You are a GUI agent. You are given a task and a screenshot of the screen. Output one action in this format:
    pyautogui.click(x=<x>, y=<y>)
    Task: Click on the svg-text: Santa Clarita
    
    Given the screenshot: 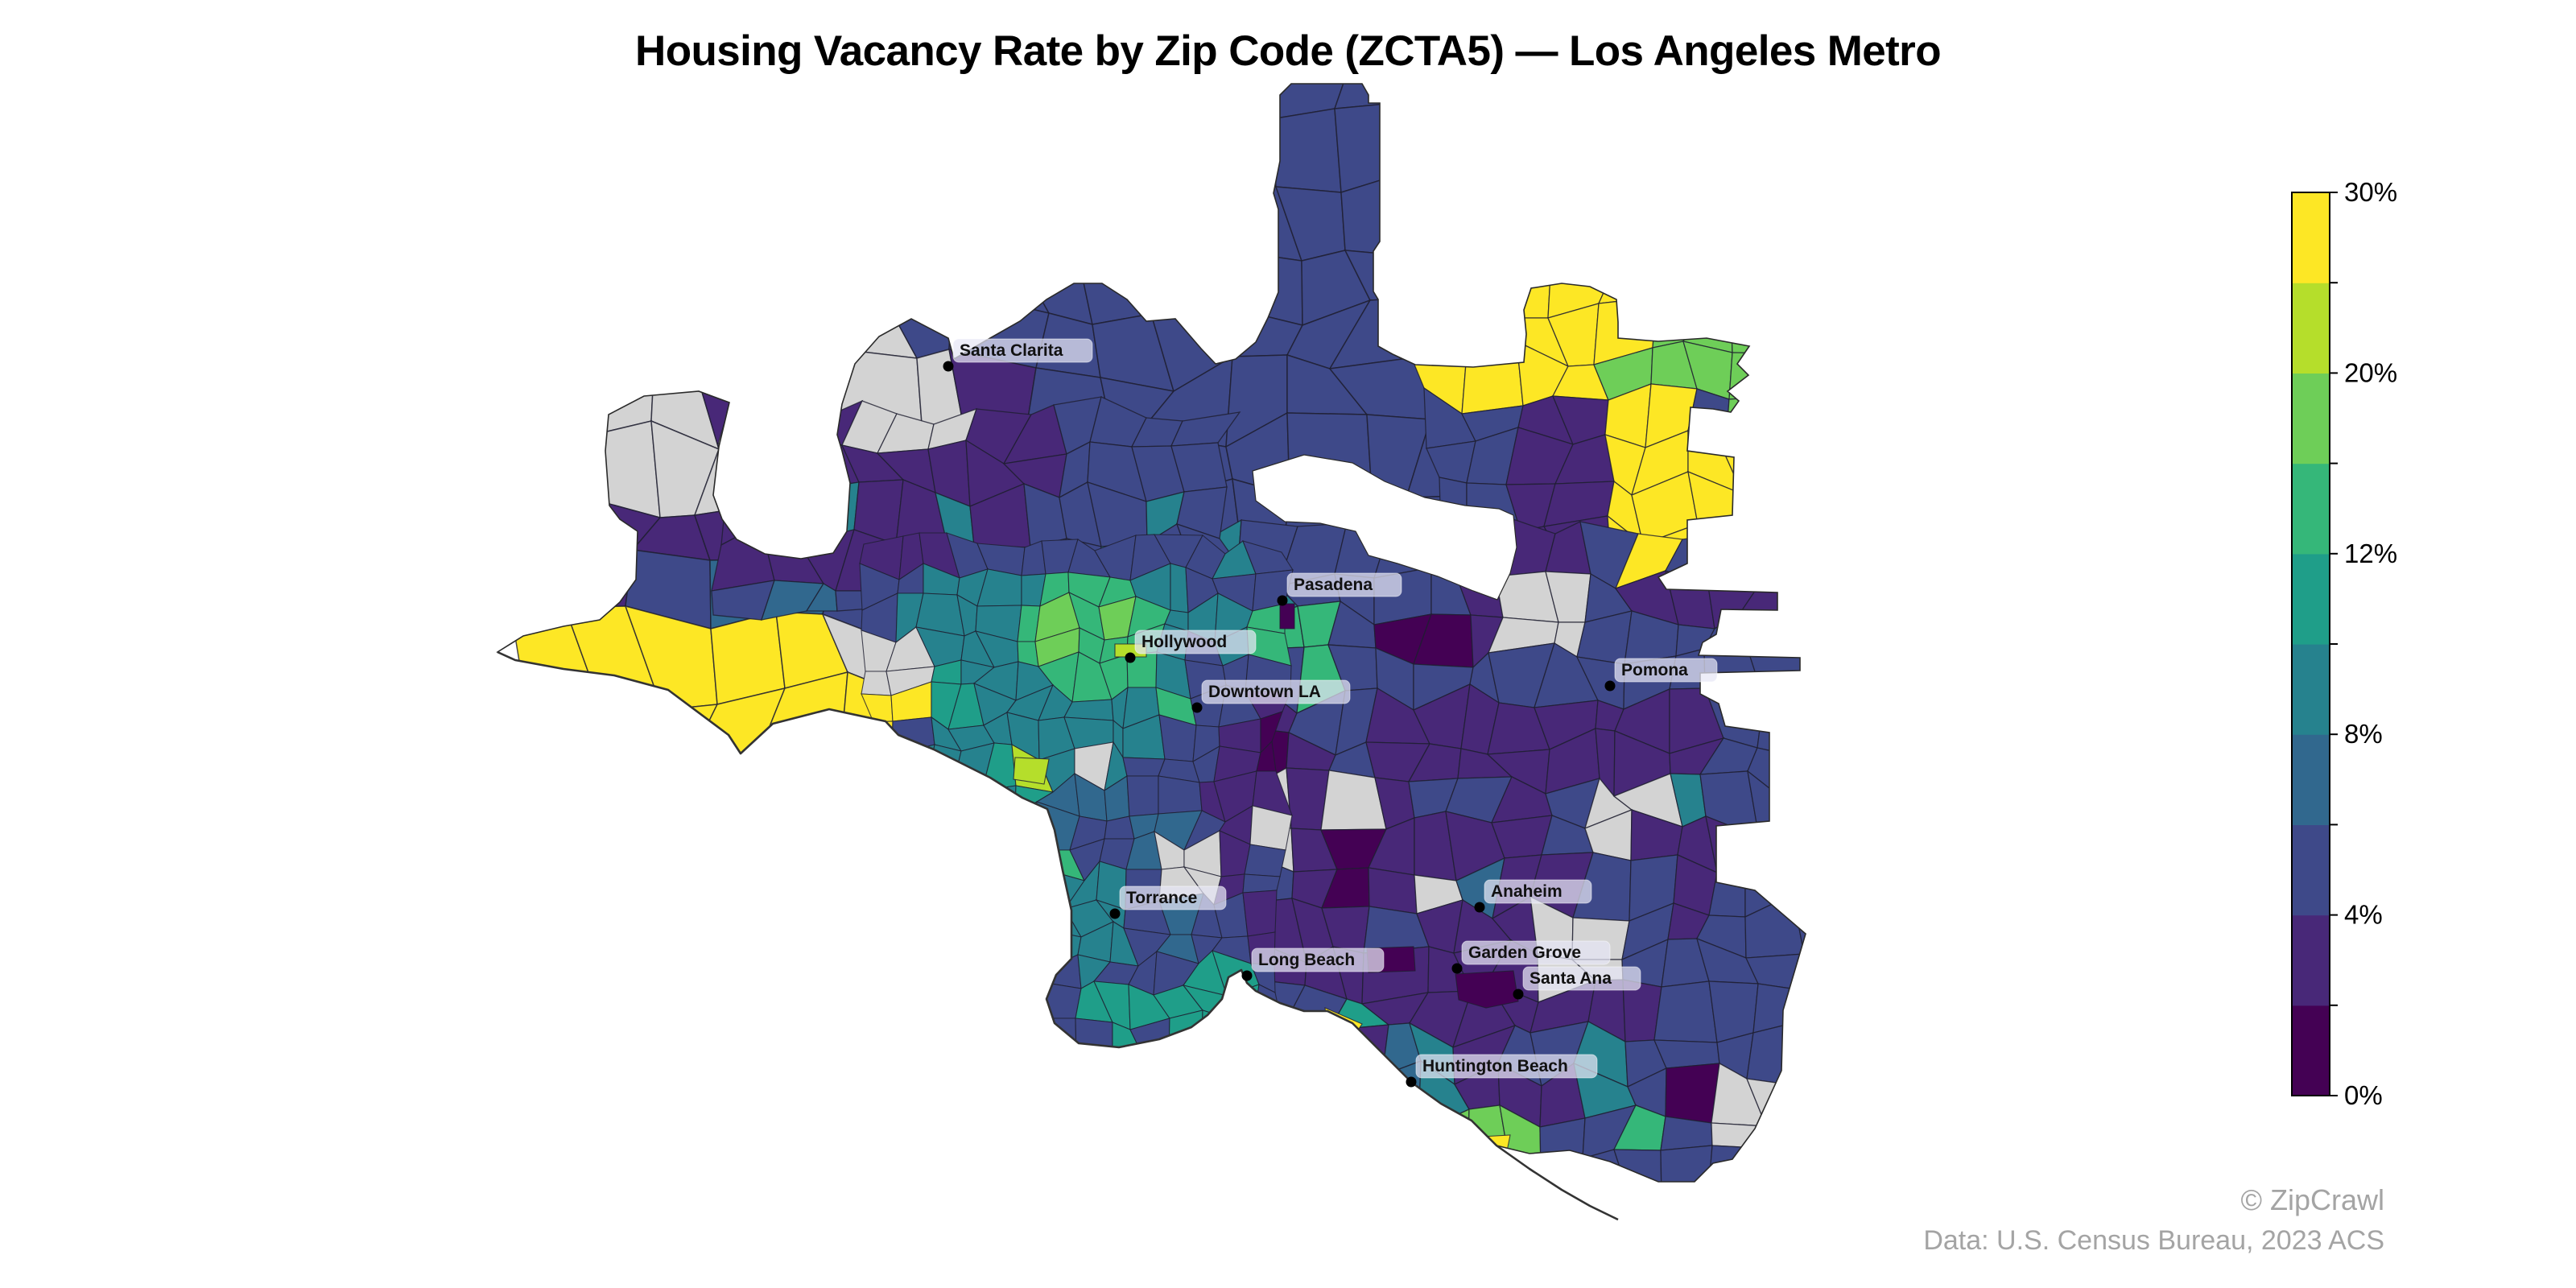 What is the action you would take?
    pyautogui.click(x=1011, y=350)
    